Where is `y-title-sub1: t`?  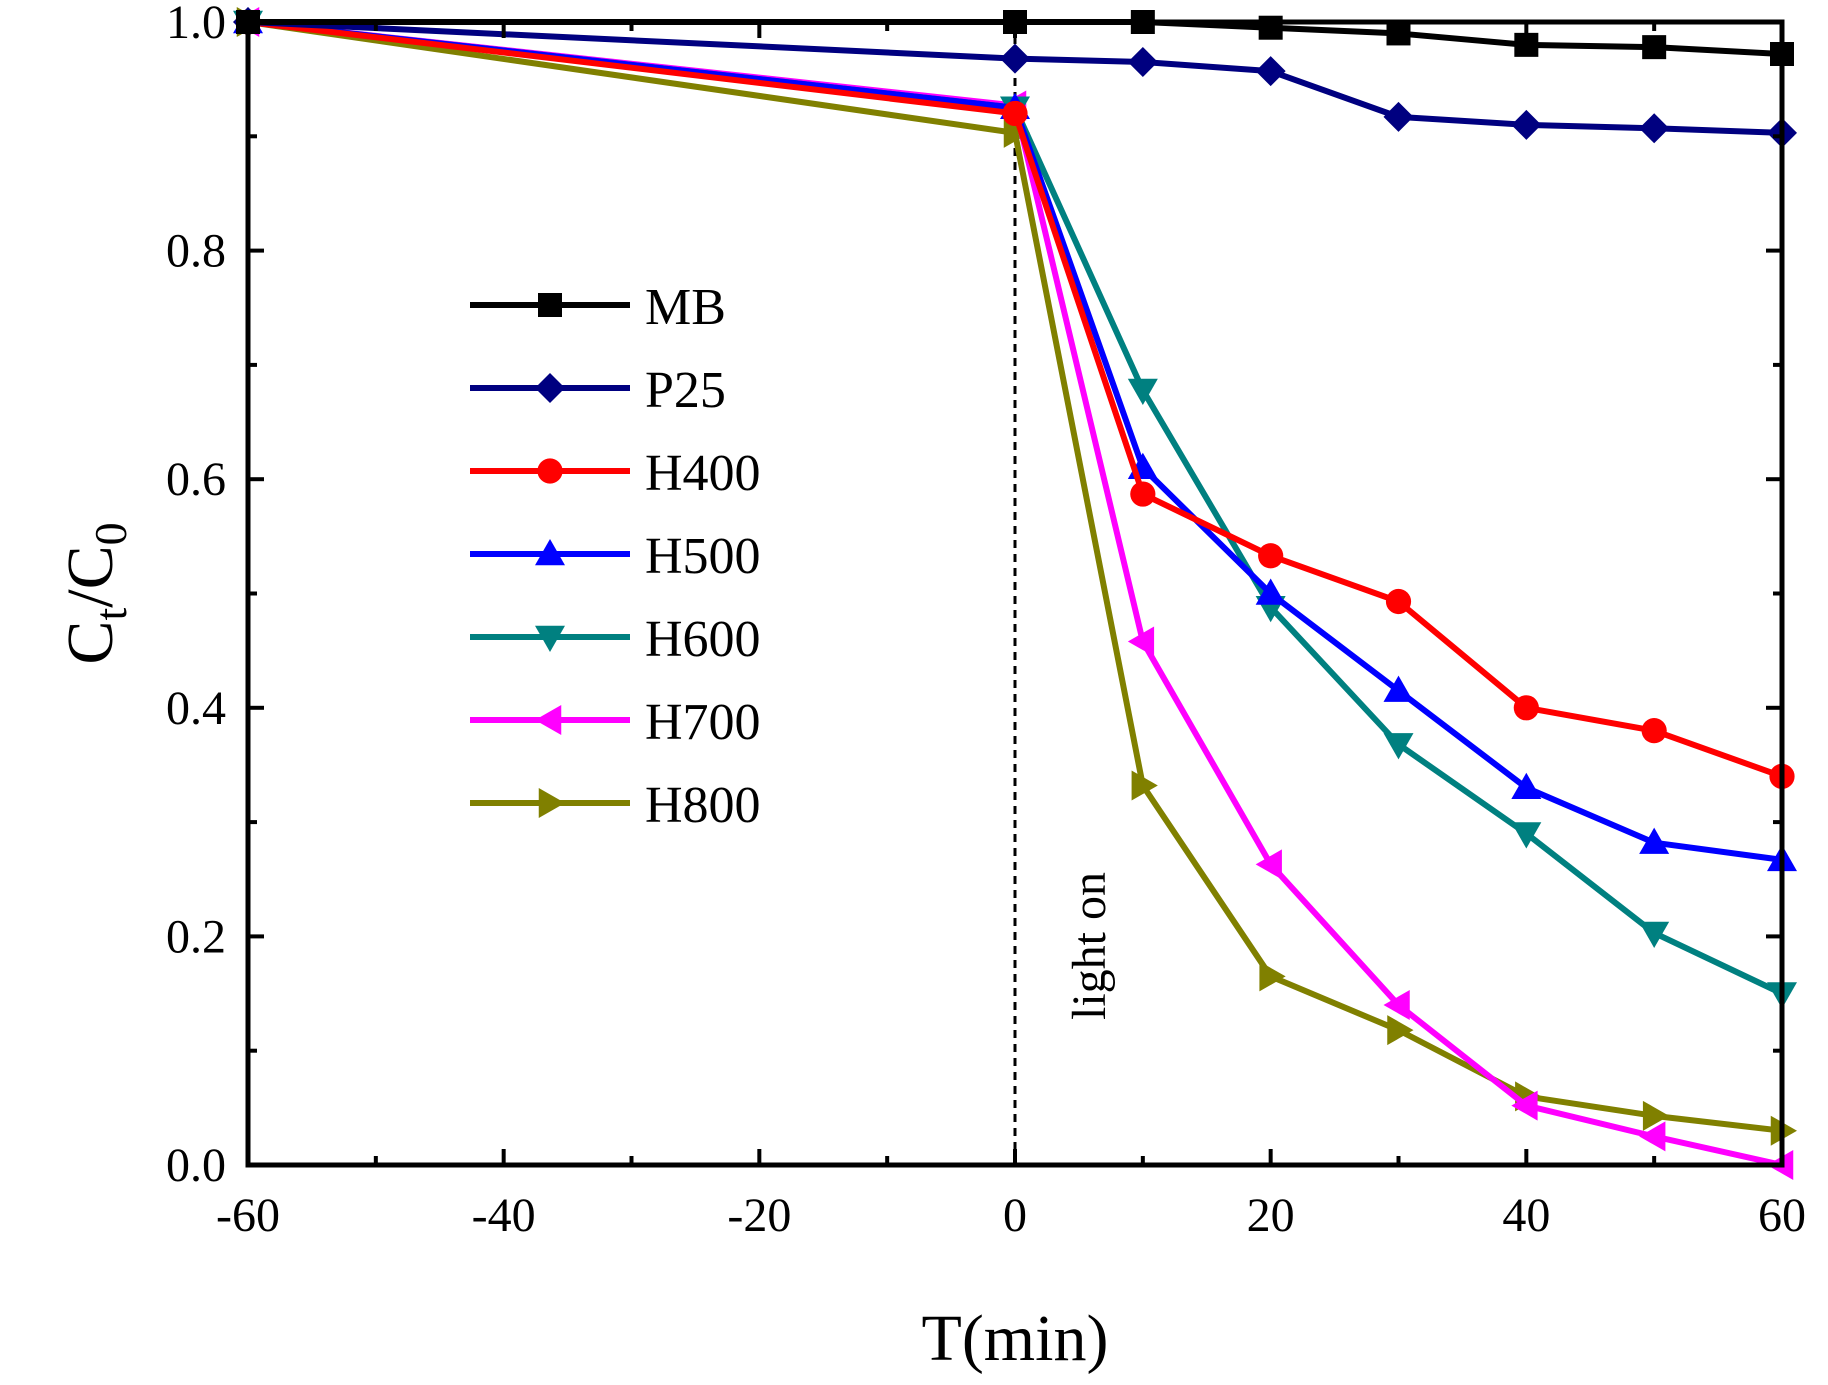
y-title-sub1: t is located at coordinates (110, 614).